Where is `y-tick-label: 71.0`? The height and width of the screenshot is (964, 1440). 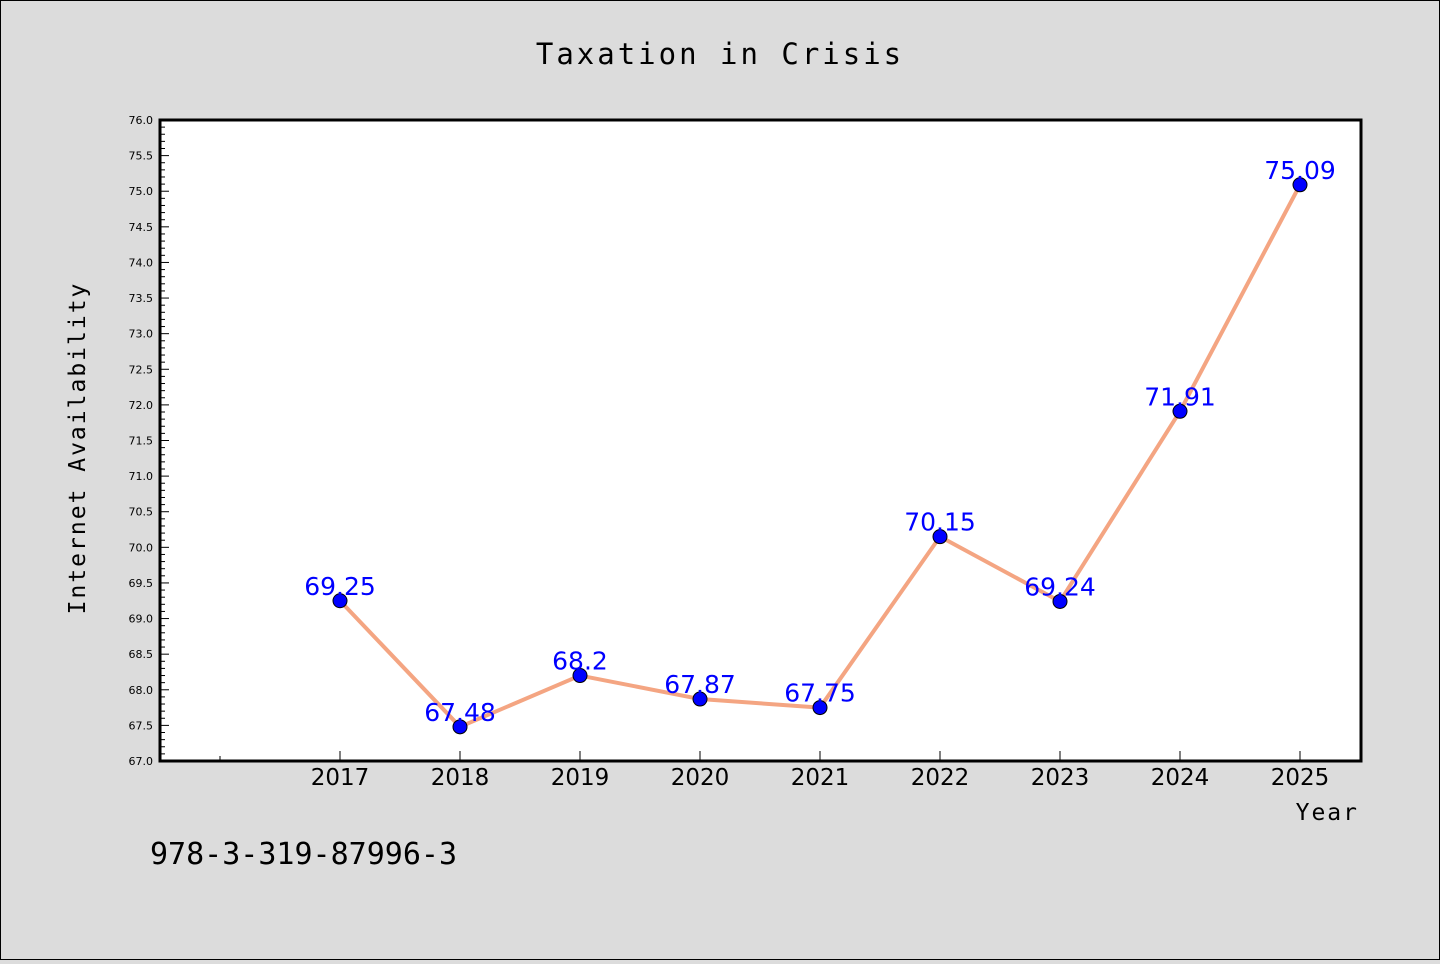 y-tick-label: 71.0 is located at coordinates (141, 476).